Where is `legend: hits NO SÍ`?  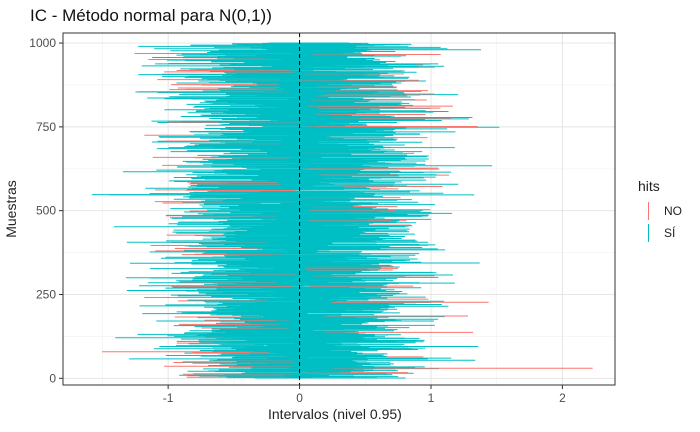 legend: hits NO SÍ is located at coordinates (660, 211).